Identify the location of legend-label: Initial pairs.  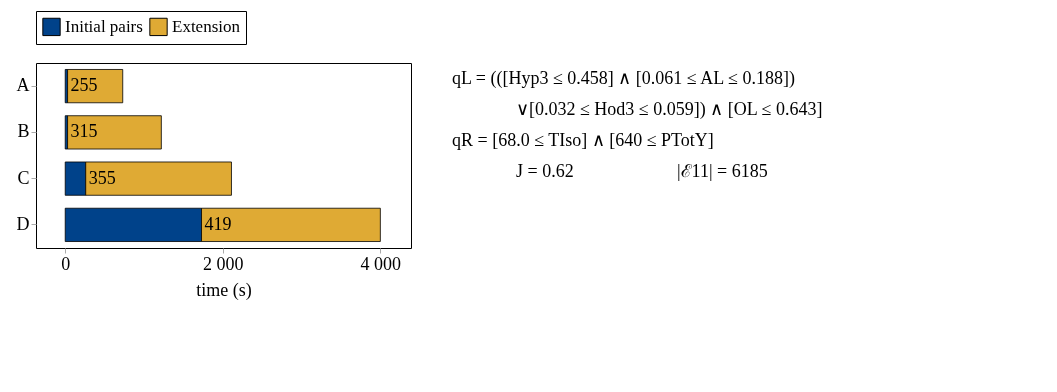
(104, 26).